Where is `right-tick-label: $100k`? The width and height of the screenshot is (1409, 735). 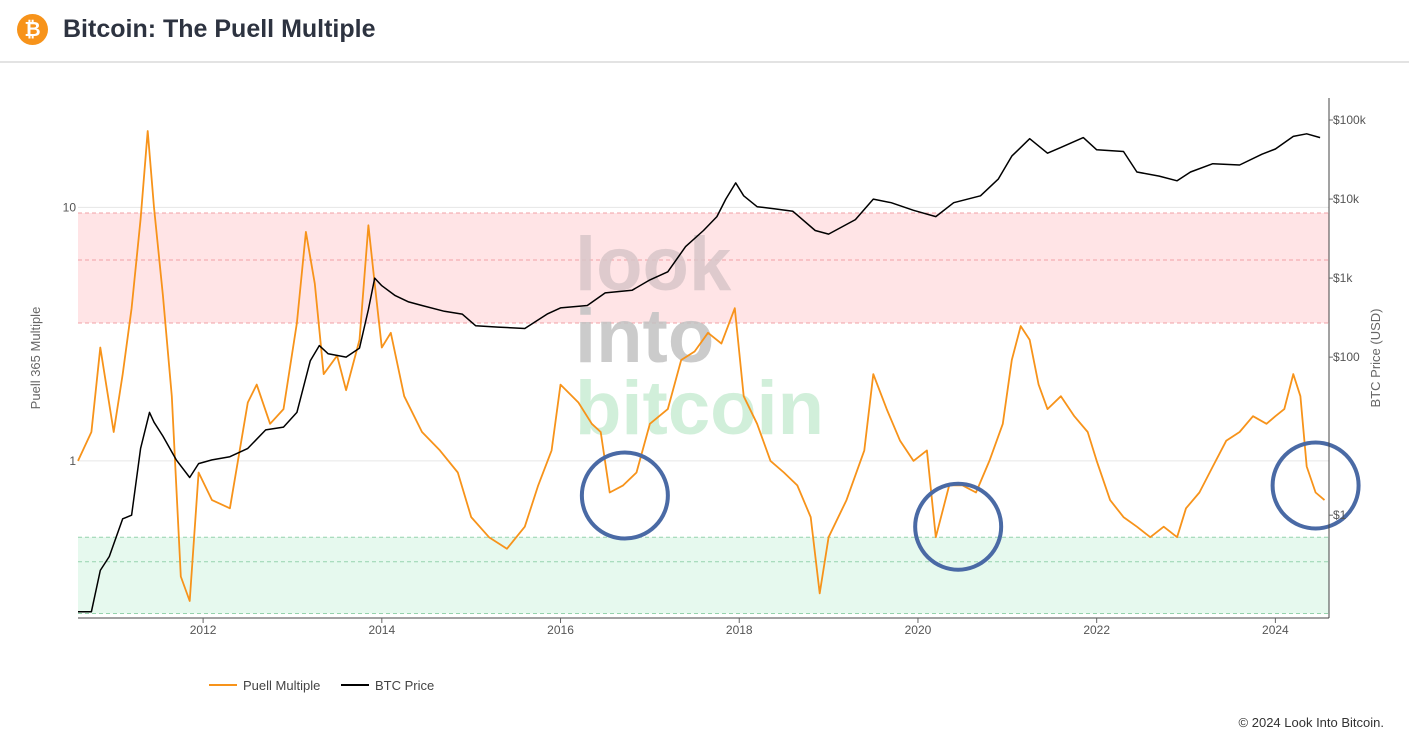 right-tick-label: $100k is located at coordinates (1350, 120).